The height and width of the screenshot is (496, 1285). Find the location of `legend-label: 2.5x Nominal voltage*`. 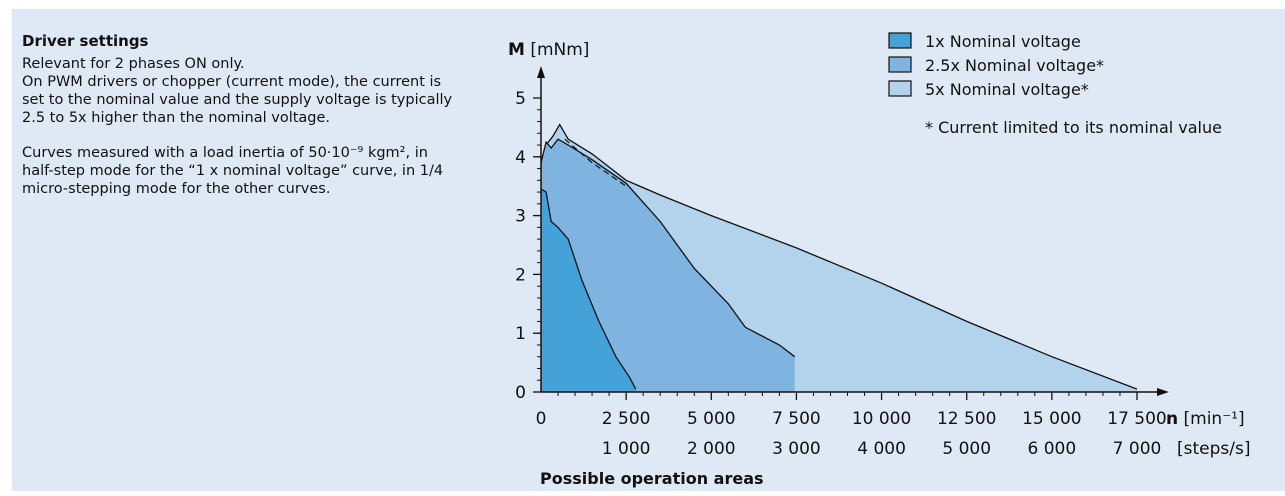

legend-label: 2.5x Nominal voltage* is located at coordinates (1014, 65).